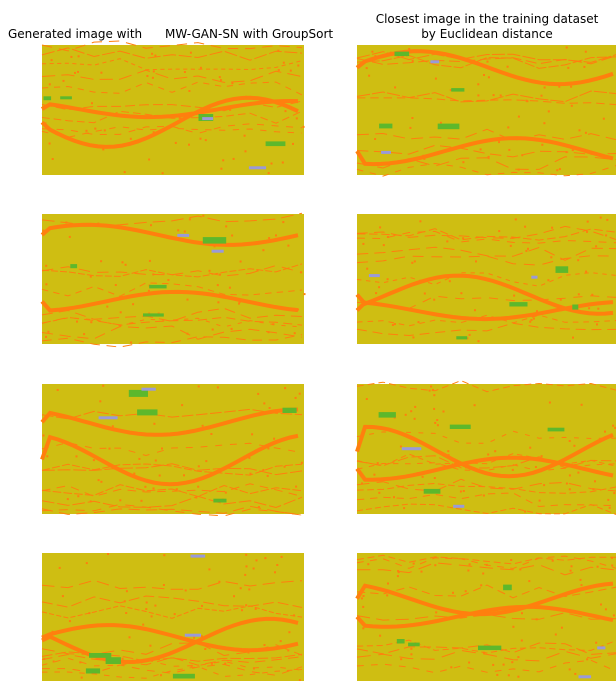 Image resolution: width=616 pixels, height=681 pixels. I want to click on facies-image, so click(172, 617).